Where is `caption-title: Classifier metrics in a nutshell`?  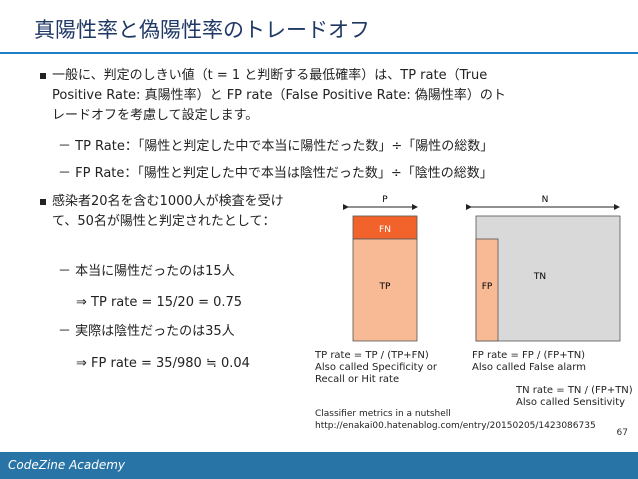 caption-title: Classifier metrics in a nutshell is located at coordinates (383, 414).